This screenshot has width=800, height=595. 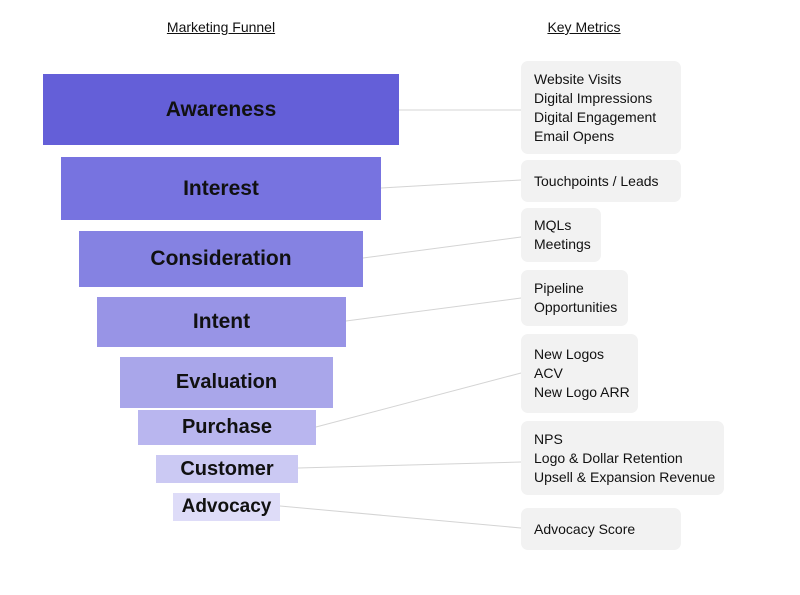 What do you see at coordinates (559, 288) in the screenshot?
I see `metric-item: Pipeline` at bounding box center [559, 288].